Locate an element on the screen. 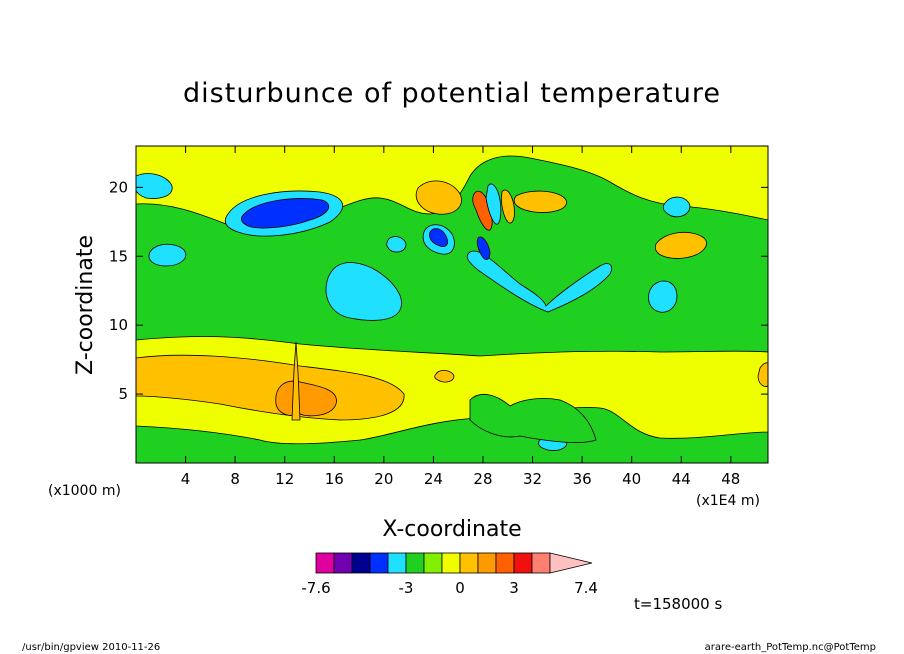 The height and width of the screenshot is (654, 904). x-tick-label: 20 is located at coordinates (383, 479).